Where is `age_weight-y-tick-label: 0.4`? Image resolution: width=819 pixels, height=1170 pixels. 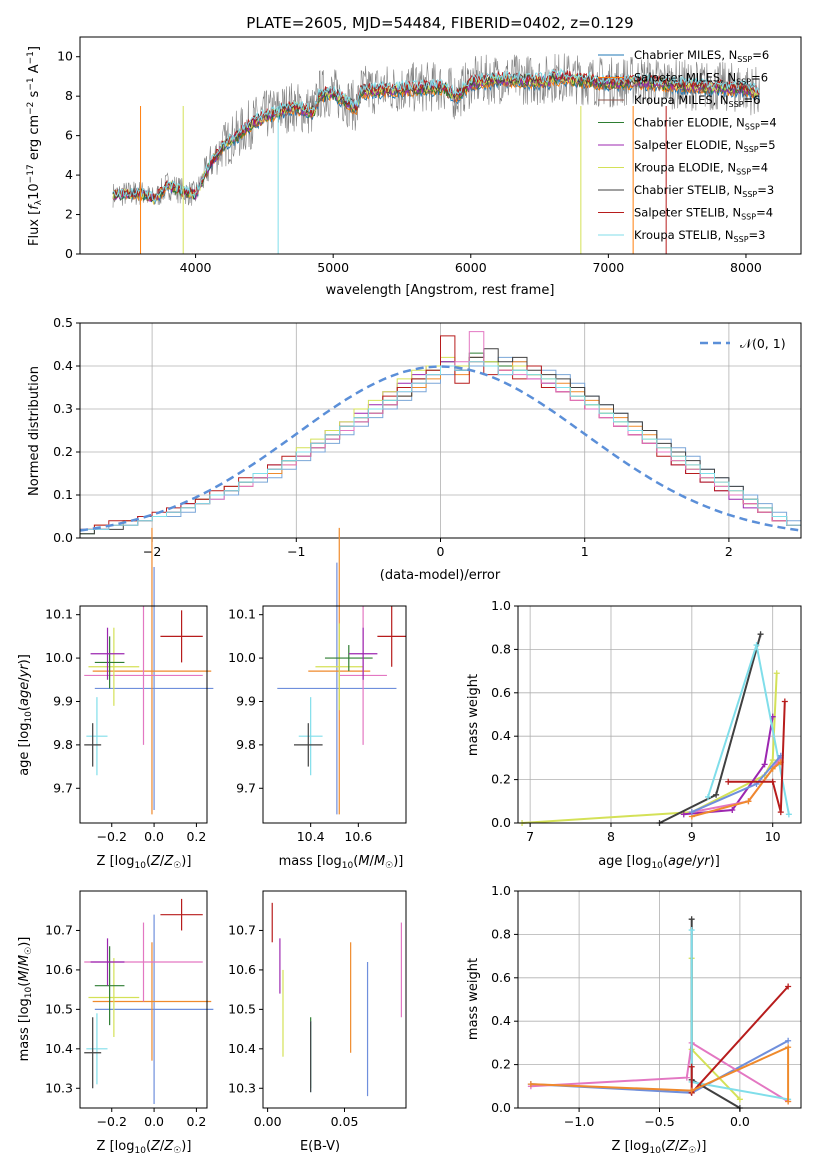
age_weight-y-tick-label: 0.4 is located at coordinates (501, 735).